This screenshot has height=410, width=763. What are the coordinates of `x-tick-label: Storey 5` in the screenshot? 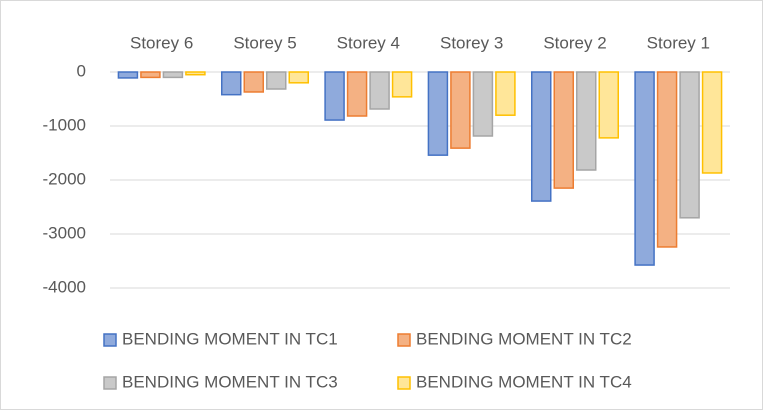 It's located at (264, 42).